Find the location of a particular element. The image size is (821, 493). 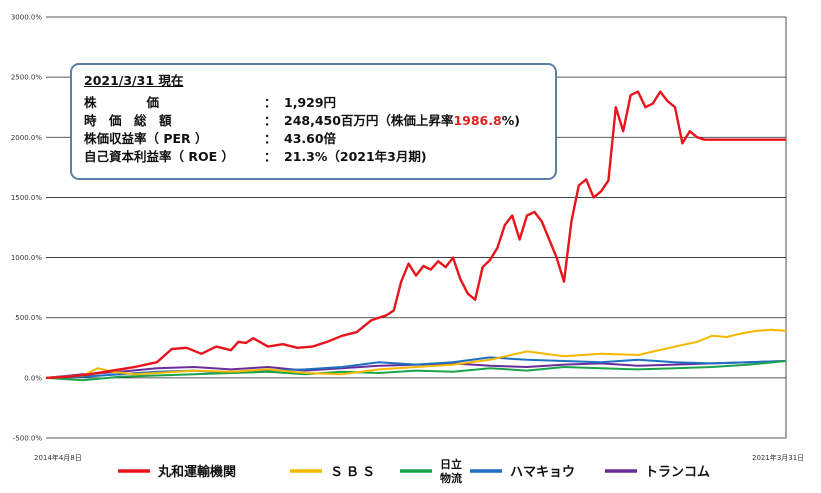

info-label: 株 価 is located at coordinates (122, 102).